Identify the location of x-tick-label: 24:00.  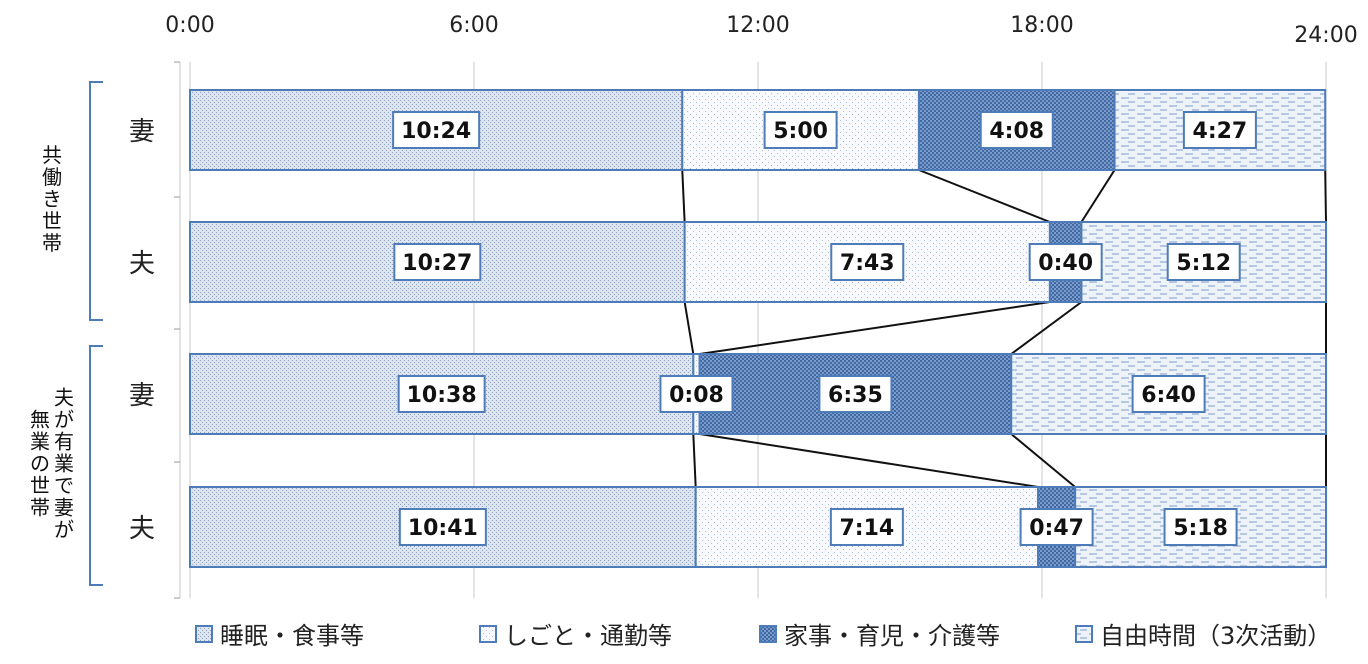
(1325, 35).